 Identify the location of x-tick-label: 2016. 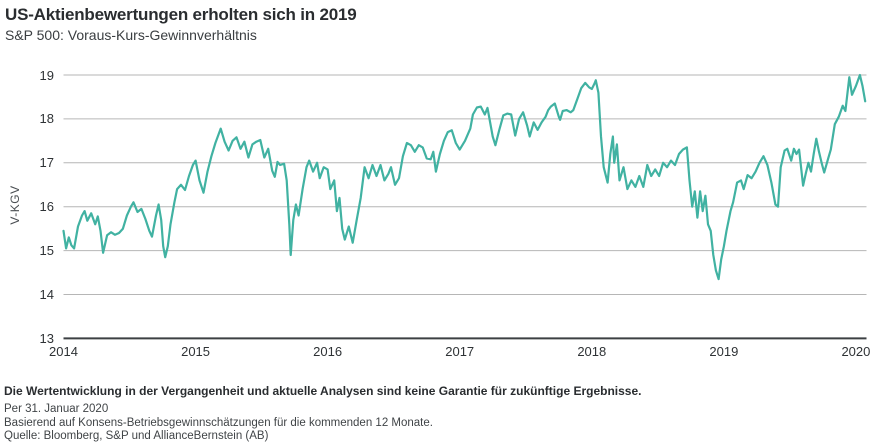
(328, 351).